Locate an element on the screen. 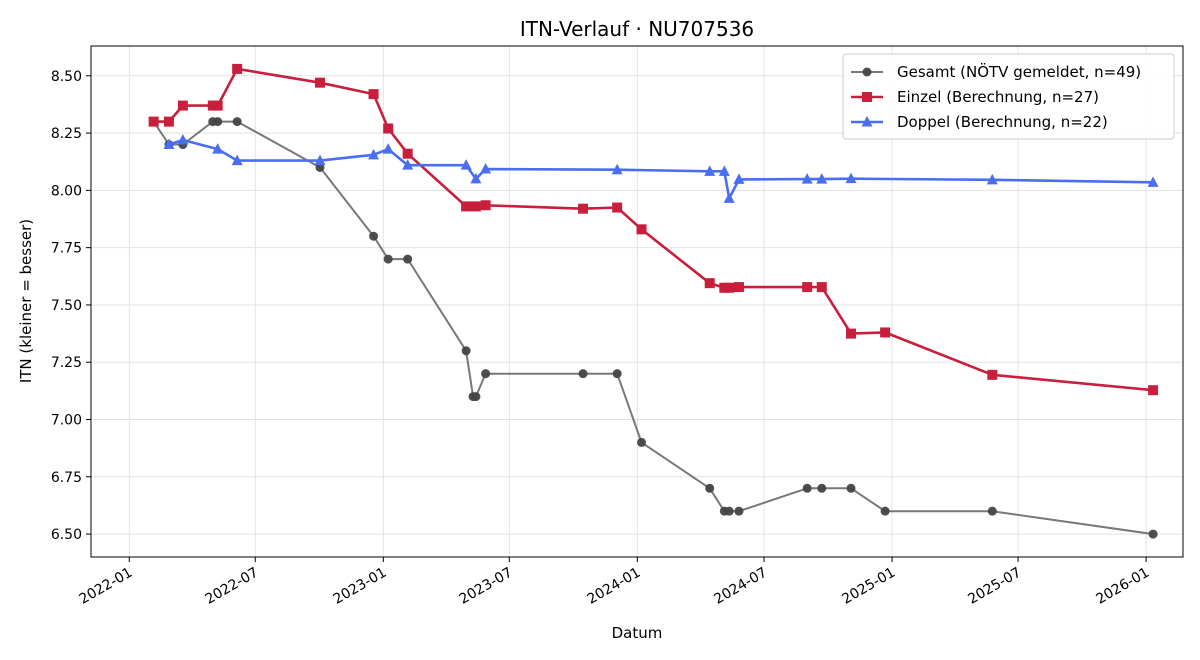 The width and height of the screenshot is (1200, 660). chart-title: ITN-Verlauf · NU707536 is located at coordinates (637, 29).